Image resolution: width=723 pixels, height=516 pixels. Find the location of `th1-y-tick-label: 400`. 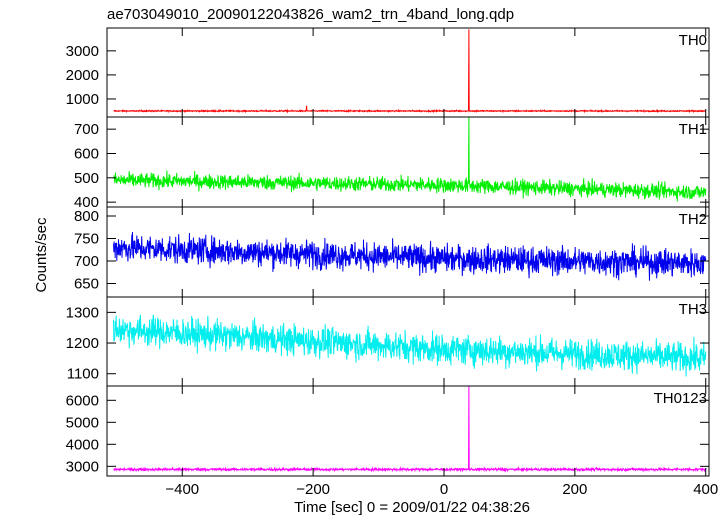

th1-y-tick-label: 400 is located at coordinates (86, 202).